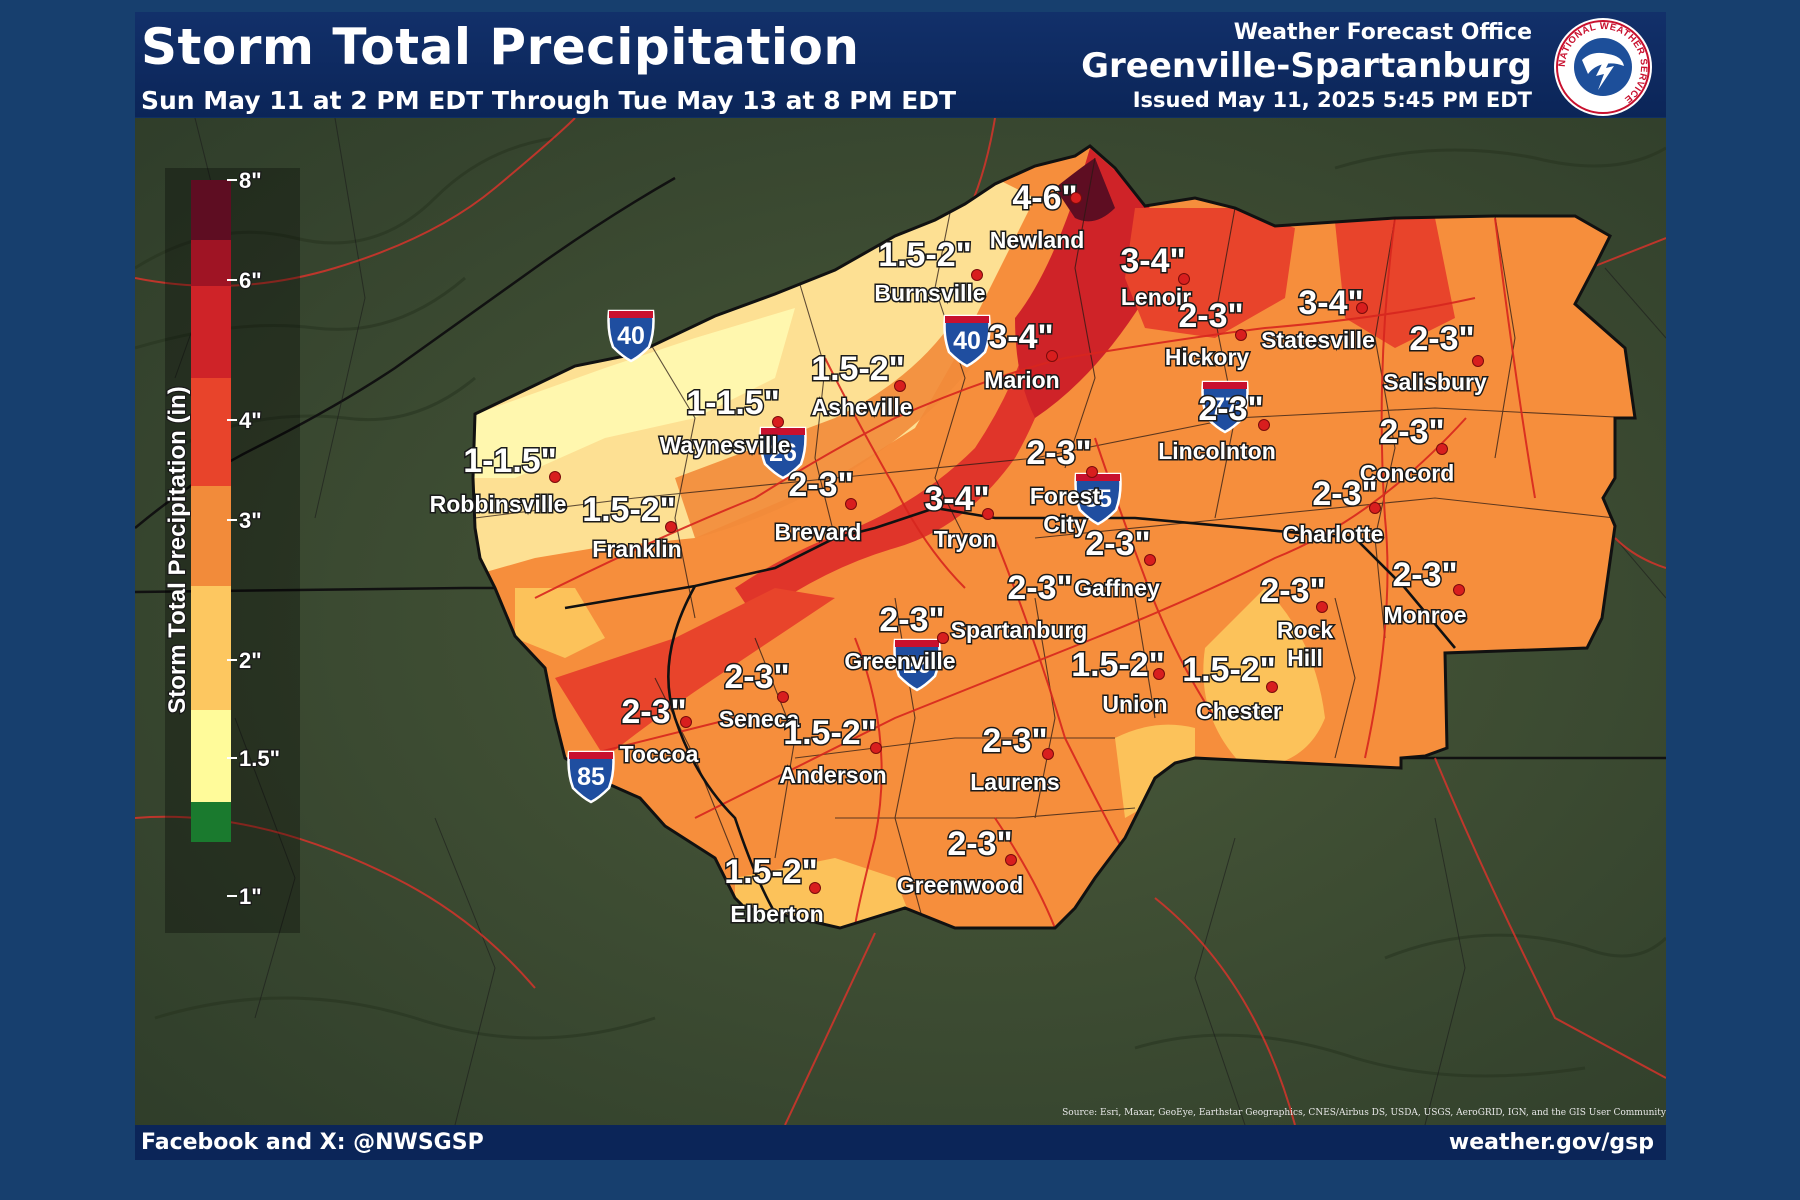  I want to click on interstate-77-shield-icon: 77, so click(1225, 407).